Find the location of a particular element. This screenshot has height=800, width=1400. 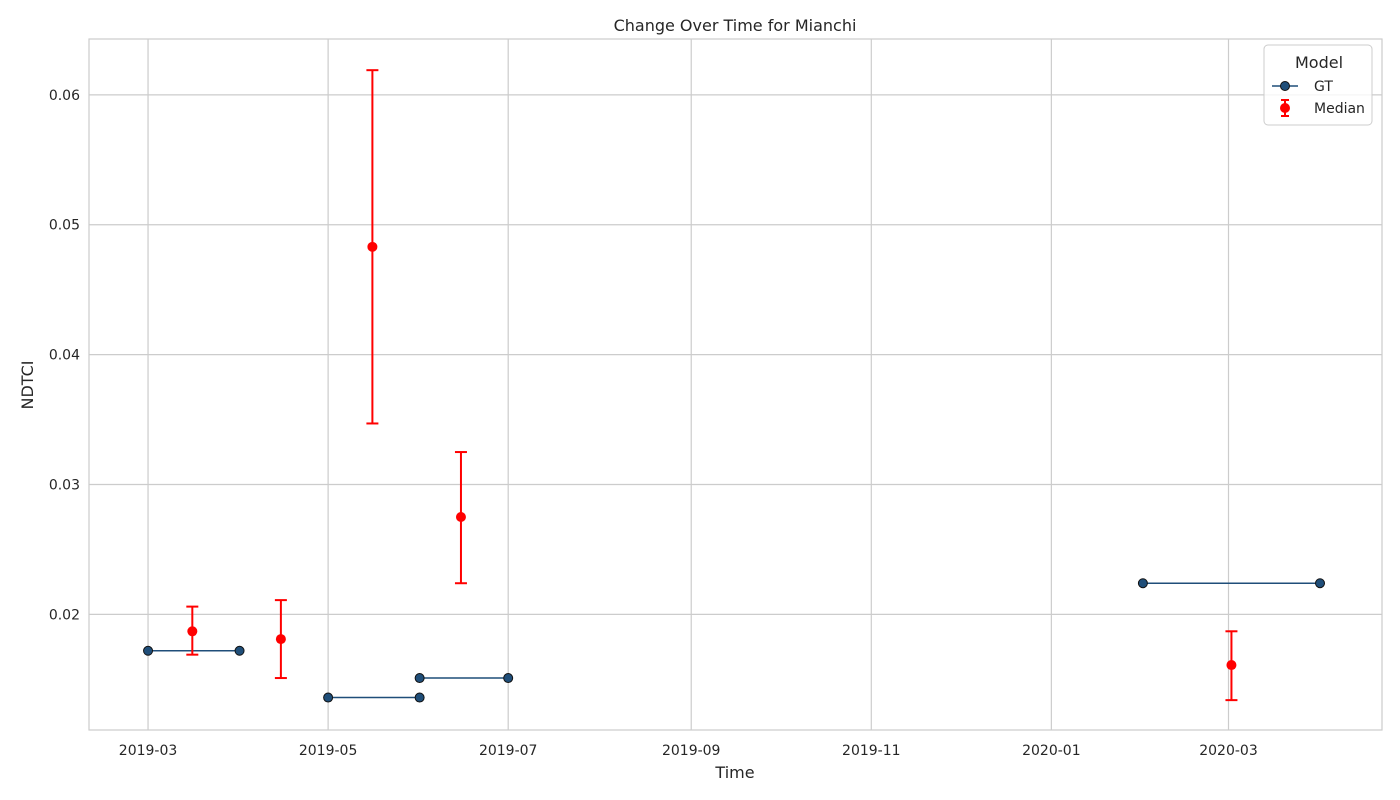

legend-title: Model is located at coordinates (1319, 62).